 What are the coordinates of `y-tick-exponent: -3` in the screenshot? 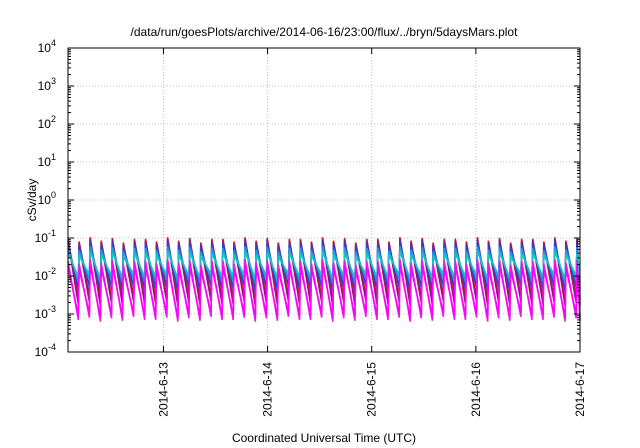 It's located at (52, 309).